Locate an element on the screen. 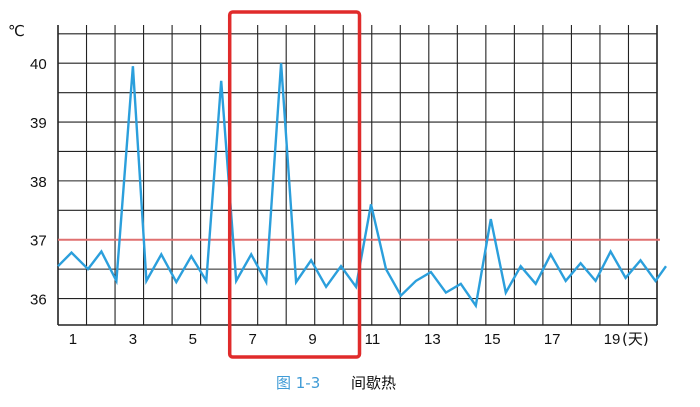 This screenshot has width=700, height=407. y-tick-label: 38 is located at coordinates (38, 182).